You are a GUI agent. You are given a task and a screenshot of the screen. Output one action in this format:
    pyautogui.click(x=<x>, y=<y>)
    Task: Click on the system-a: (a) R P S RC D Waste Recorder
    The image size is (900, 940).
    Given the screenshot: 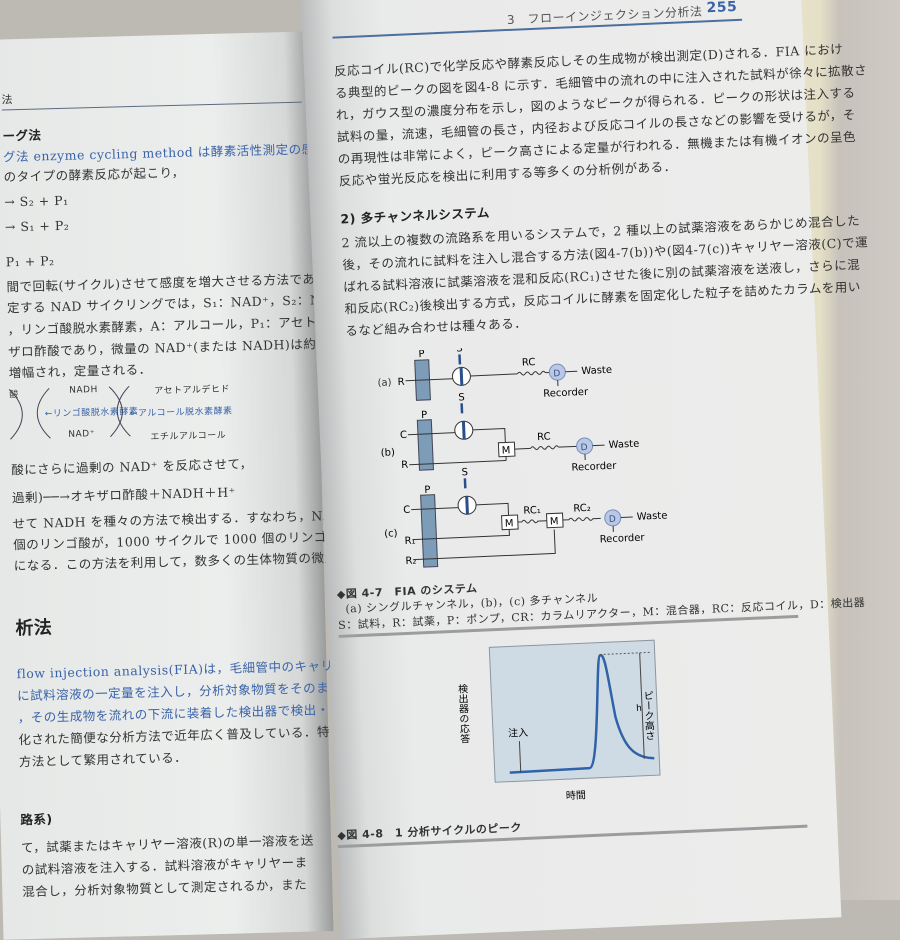 What is the action you would take?
    pyautogui.click(x=494, y=372)
    